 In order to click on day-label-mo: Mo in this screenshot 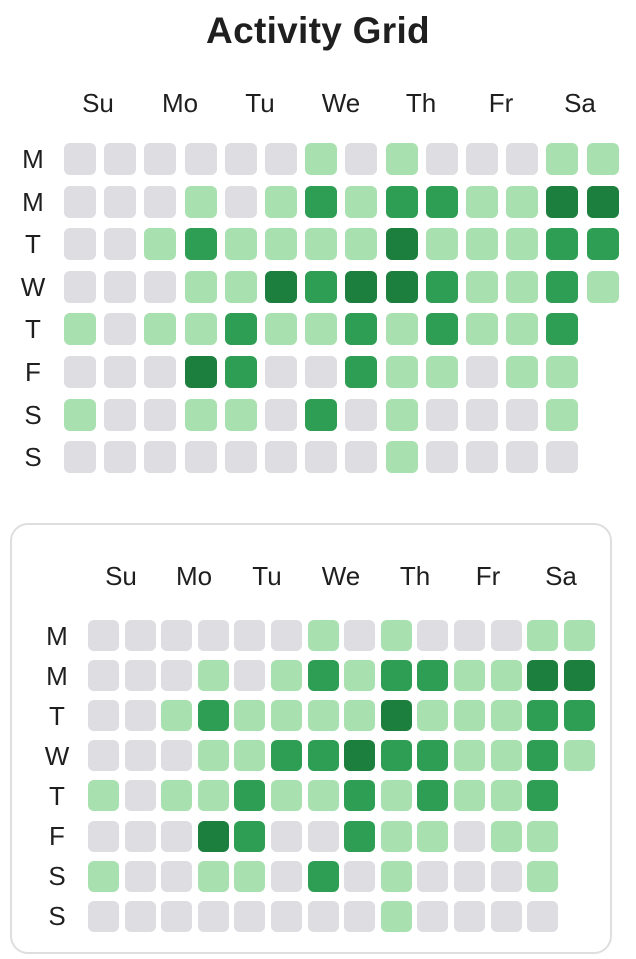, I will do `click(180, 103)`.